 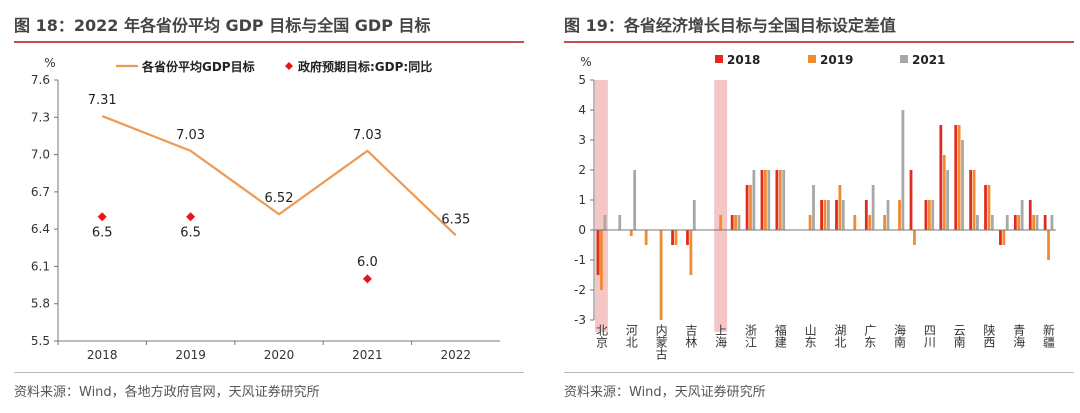 I want to click on x-category-label: 河北, so click(x=631, y=336).